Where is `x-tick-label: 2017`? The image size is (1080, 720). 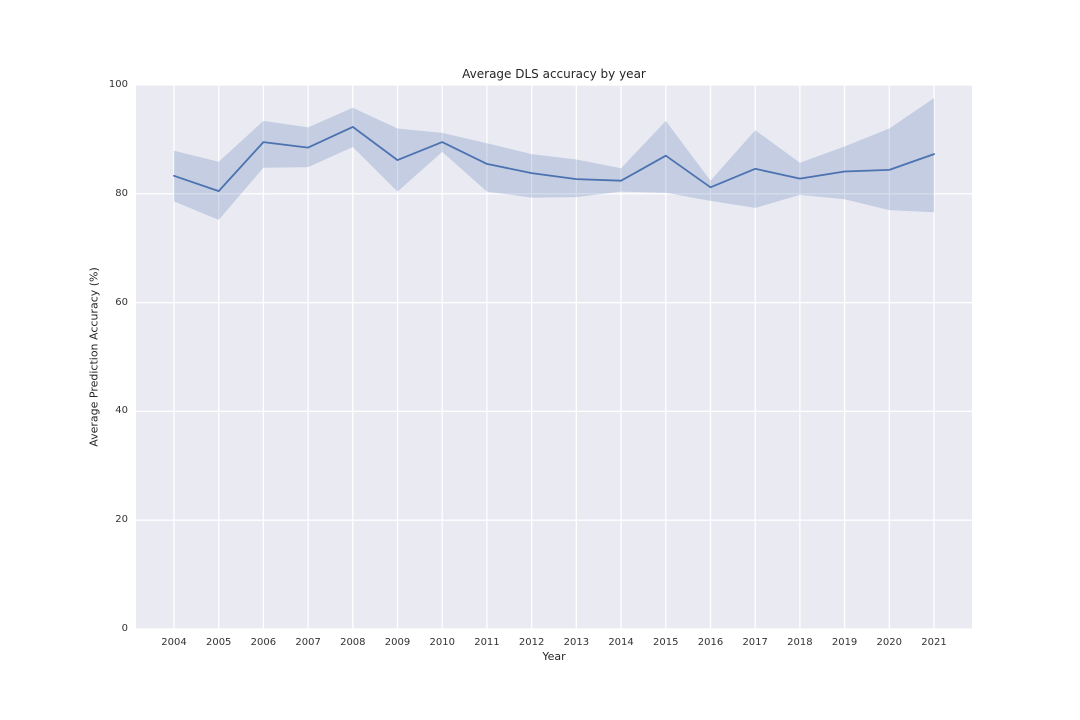
x-tick-label: 2017 is located at coordinates (755, 642).